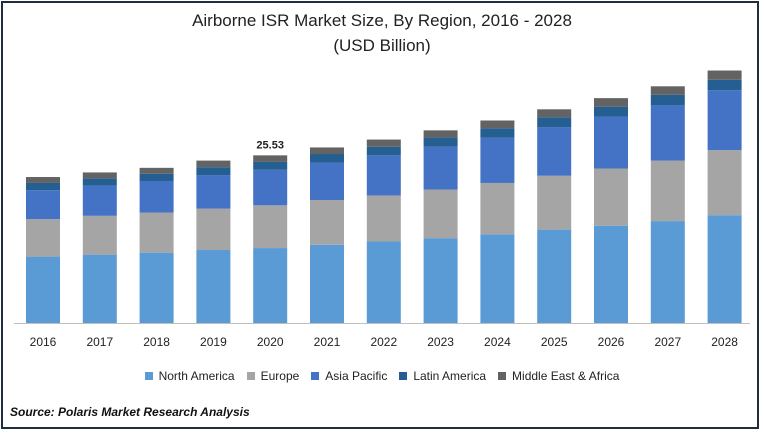 The image size is (764, 434). I want to click on bar-segment-middle-east-africa-2027, so click(667, 90).